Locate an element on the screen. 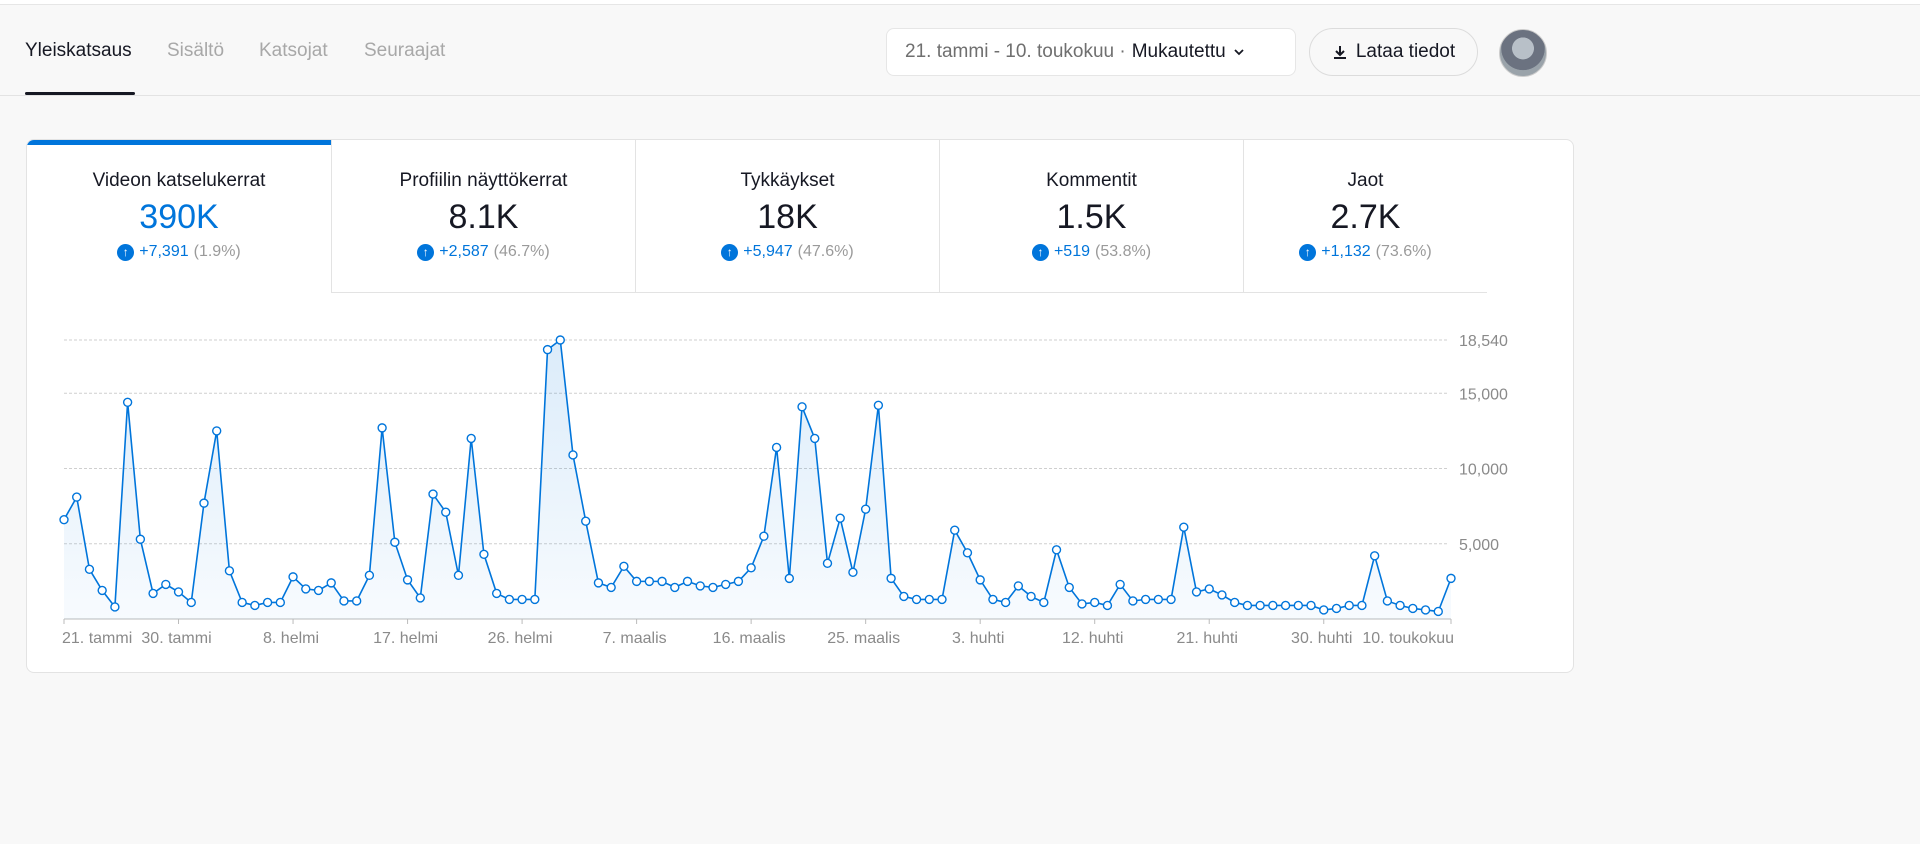 This screenshot has width=1920, height=844. kpi-value: 18K is located at coordinates (787, 217).